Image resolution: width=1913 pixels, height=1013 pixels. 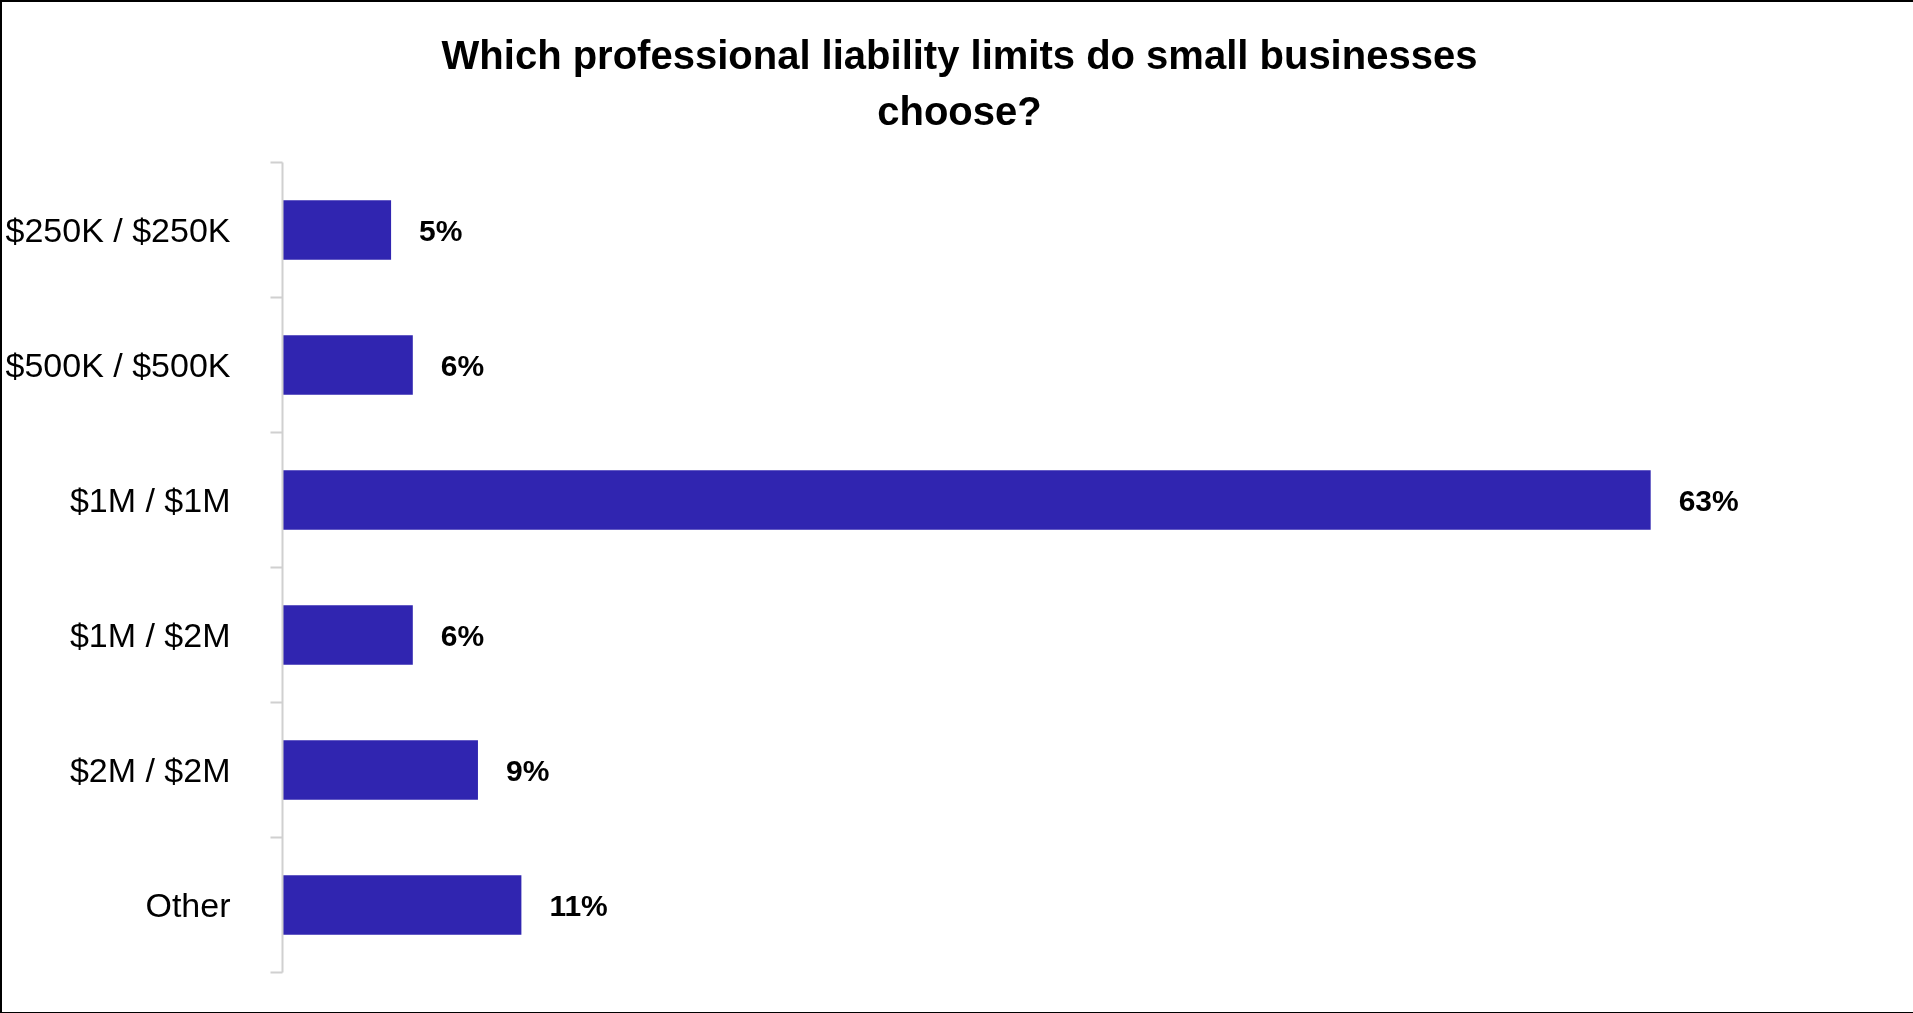 I want to click on y-tick-label: $1M / $1M, so click(x=150, y=500).